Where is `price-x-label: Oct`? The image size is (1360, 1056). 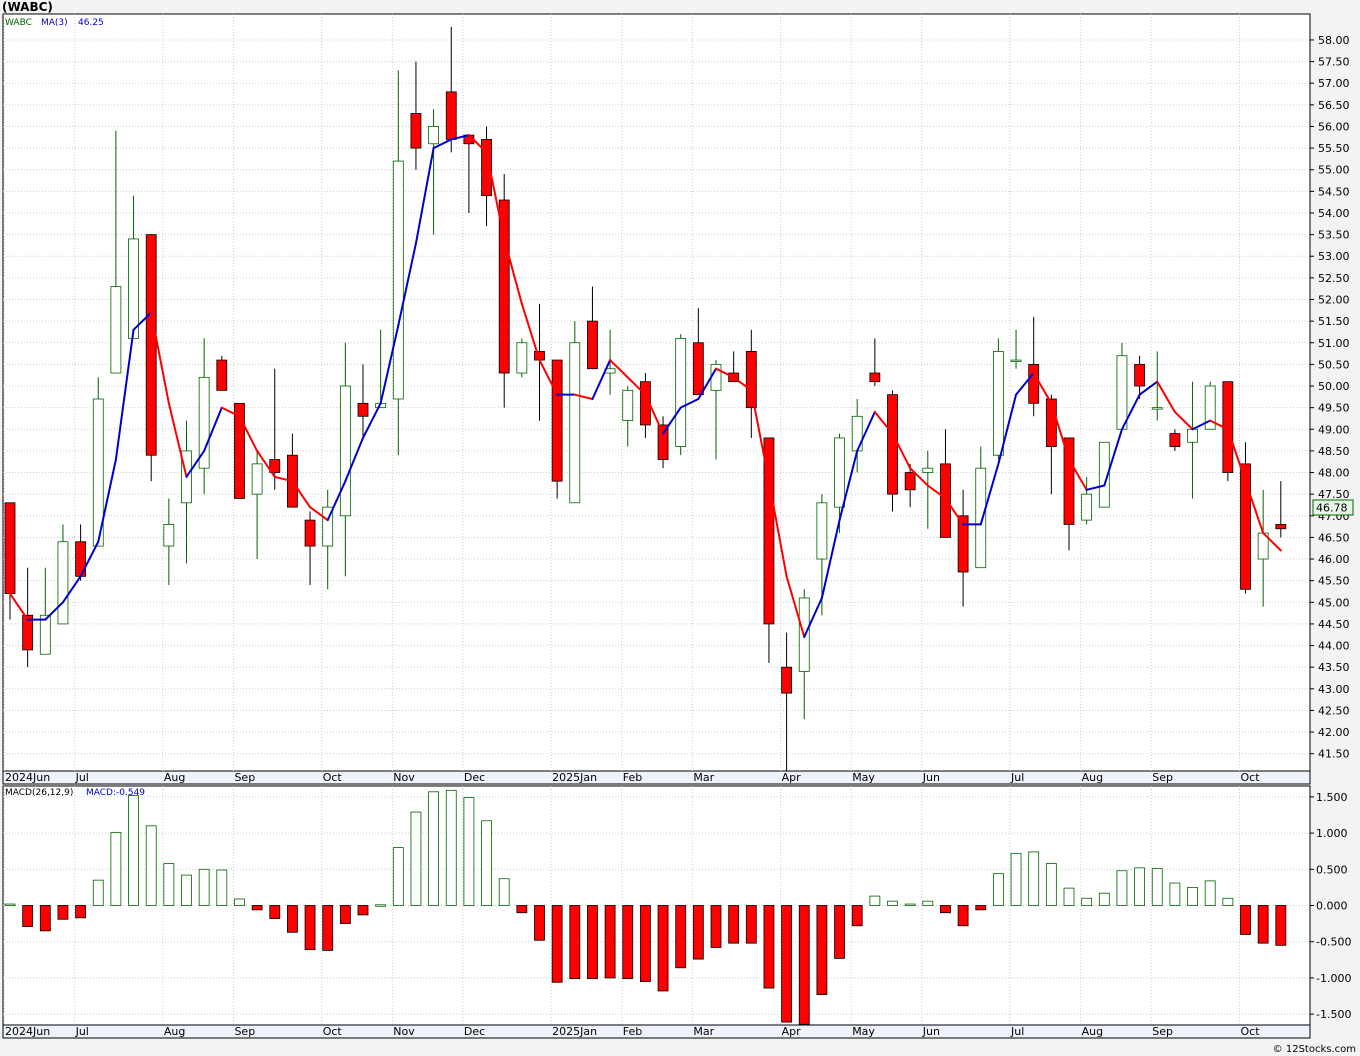
price-x-label: Oct is located at coordinates (1251, 777).